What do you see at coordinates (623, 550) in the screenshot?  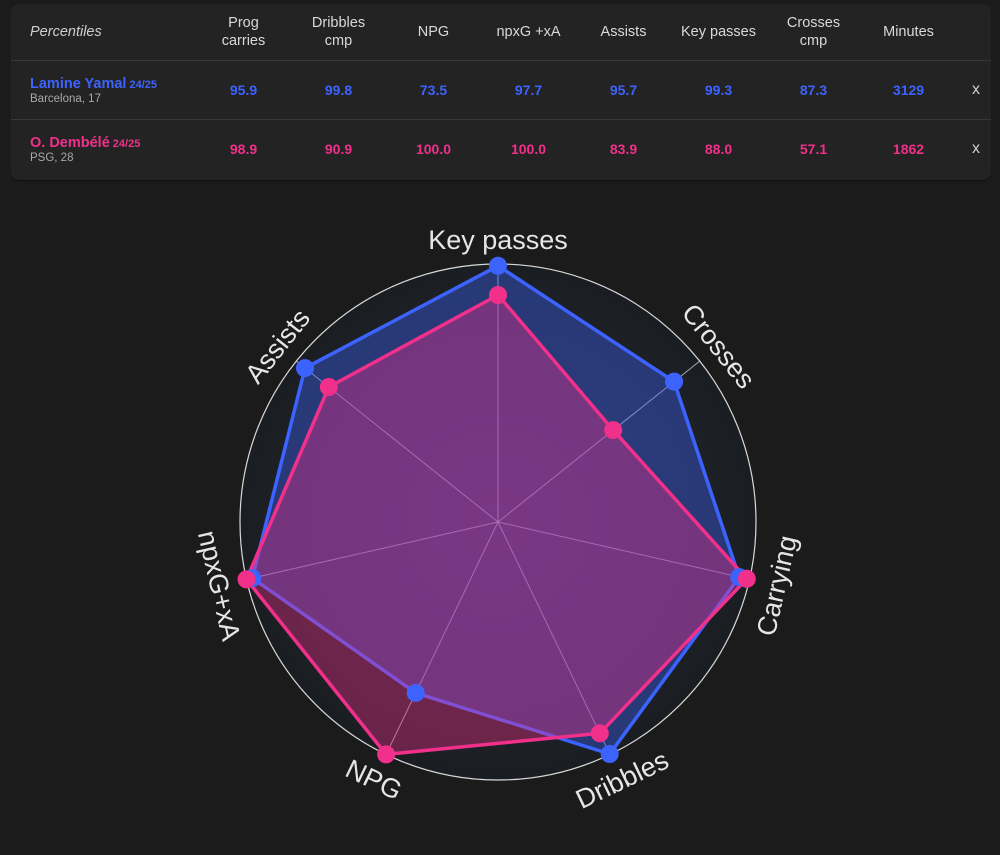 I see `spoke-carrying` at bounding box center [623, 550].